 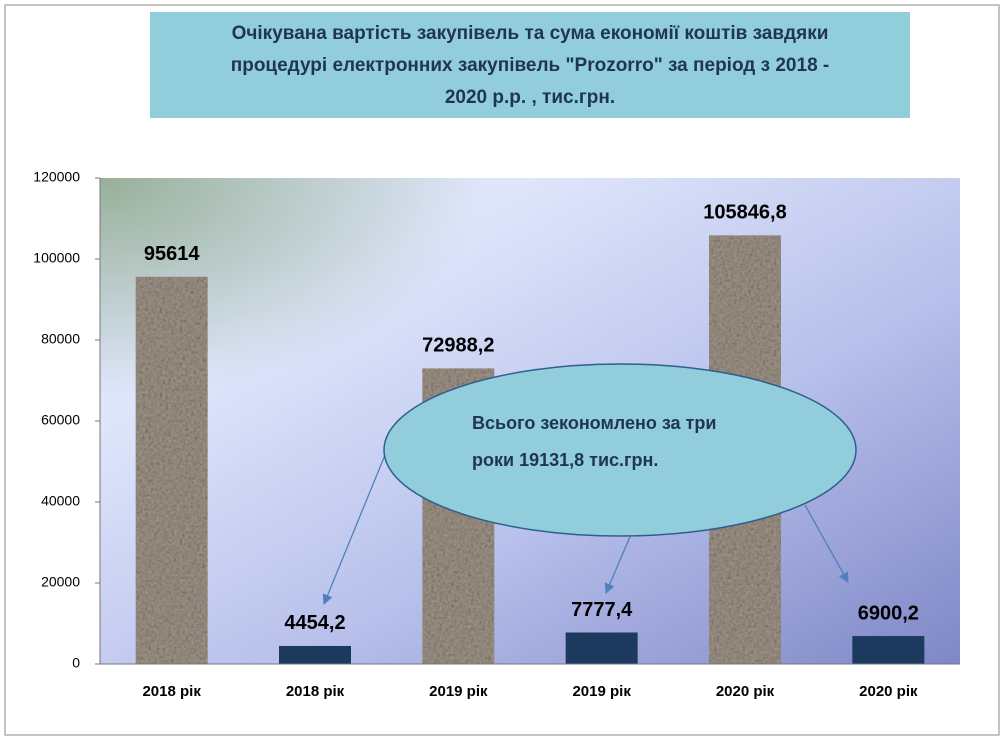 I want to click on value-label: 105846,8, so click(x=744, y=213).